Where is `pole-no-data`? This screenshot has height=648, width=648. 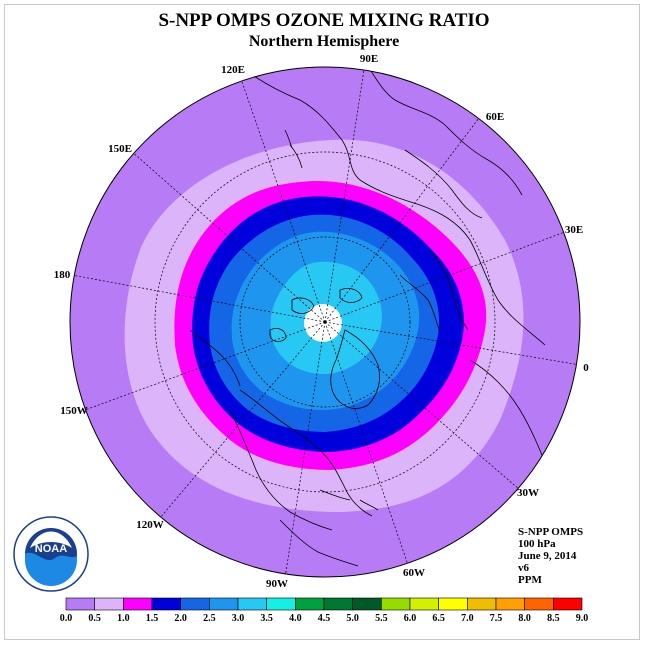 pole-no-data is located at coordinates (323, 323).